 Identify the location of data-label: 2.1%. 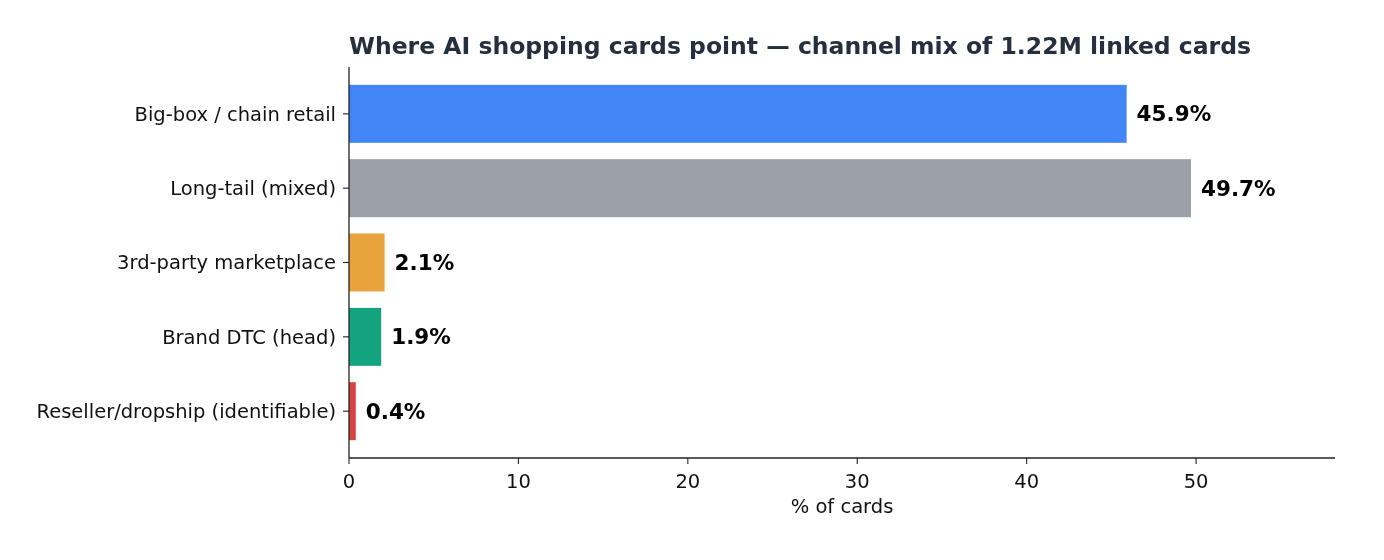
(424, 263).